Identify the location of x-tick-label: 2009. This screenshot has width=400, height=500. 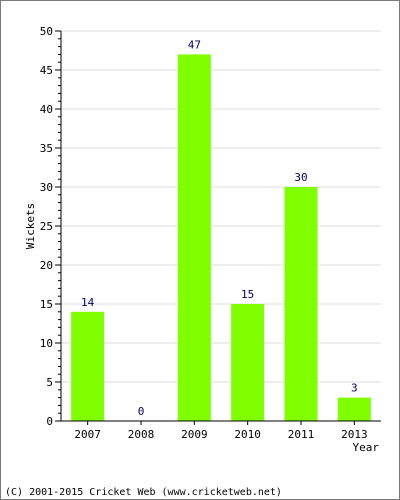
(194, 434).